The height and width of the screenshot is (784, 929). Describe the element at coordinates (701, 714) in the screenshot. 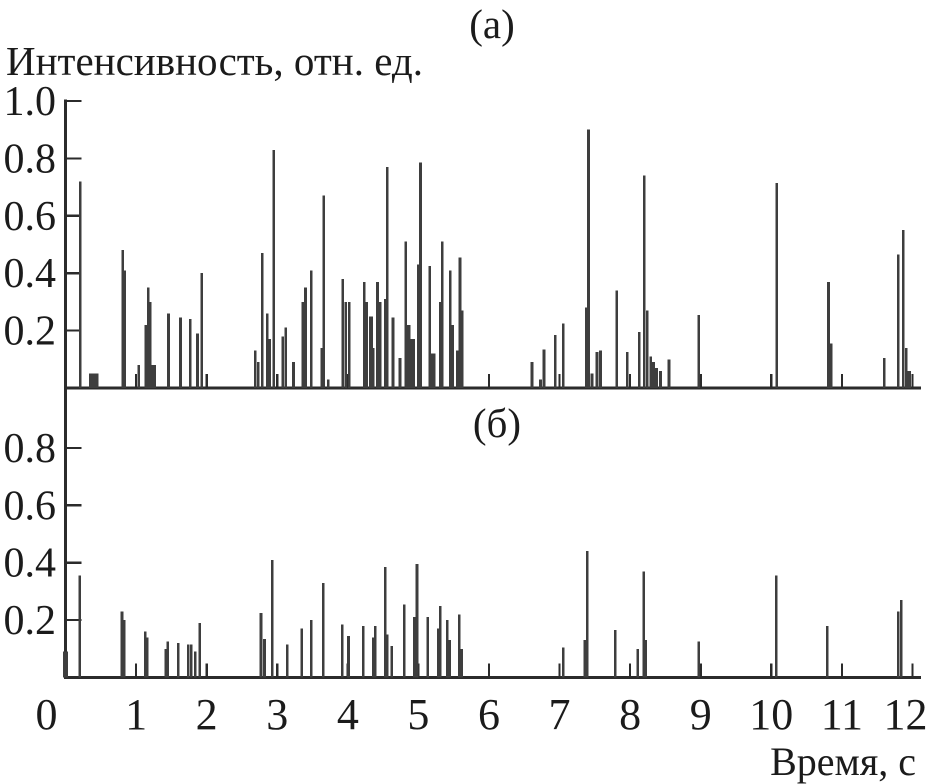

I see `x-tick-label: 9` at that location.